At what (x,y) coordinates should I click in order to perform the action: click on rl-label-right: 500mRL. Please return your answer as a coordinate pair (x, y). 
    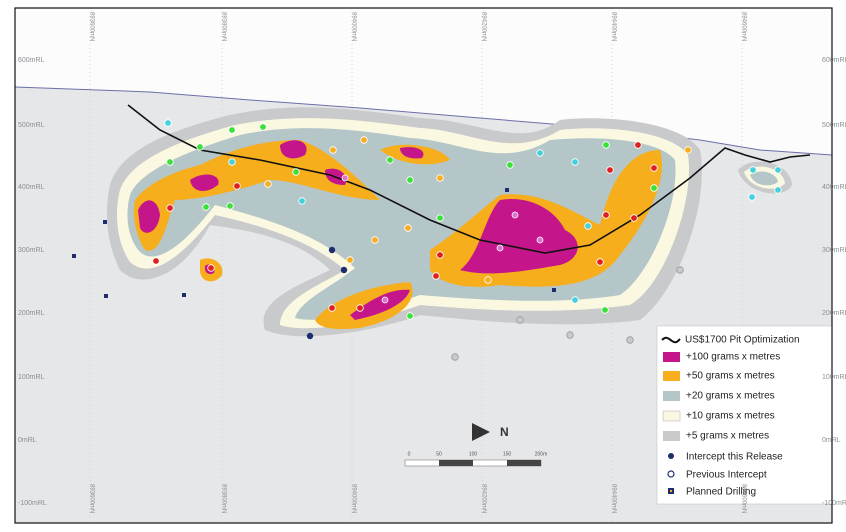
    Looking at the image, I should click on (834, 125).